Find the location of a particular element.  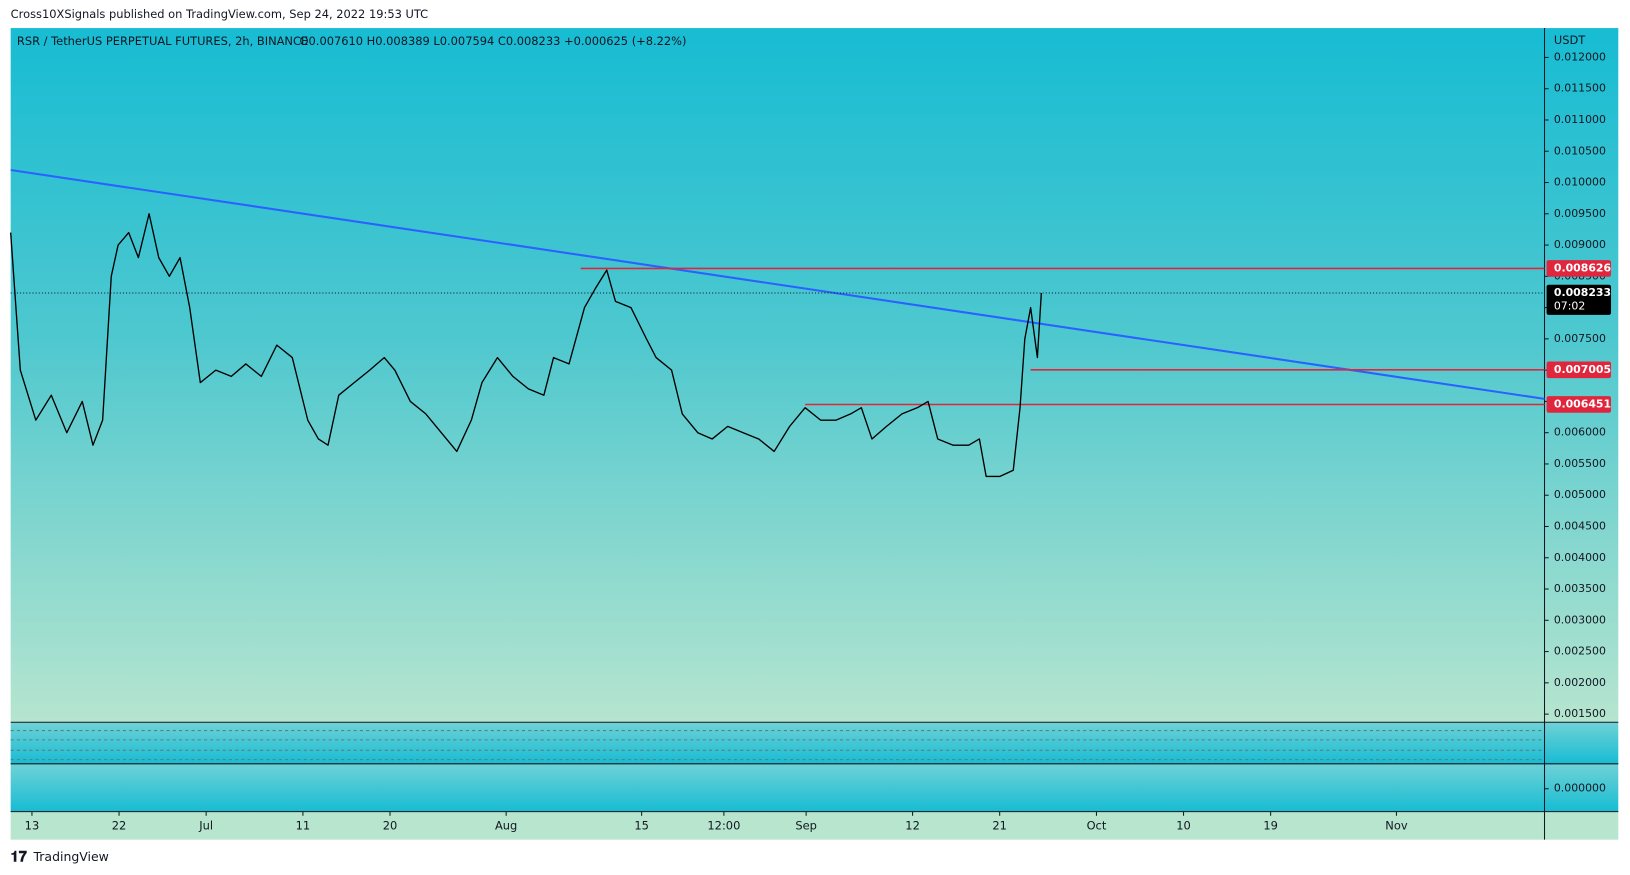

currency-label: USDT is located at coordinates (1570, 40).